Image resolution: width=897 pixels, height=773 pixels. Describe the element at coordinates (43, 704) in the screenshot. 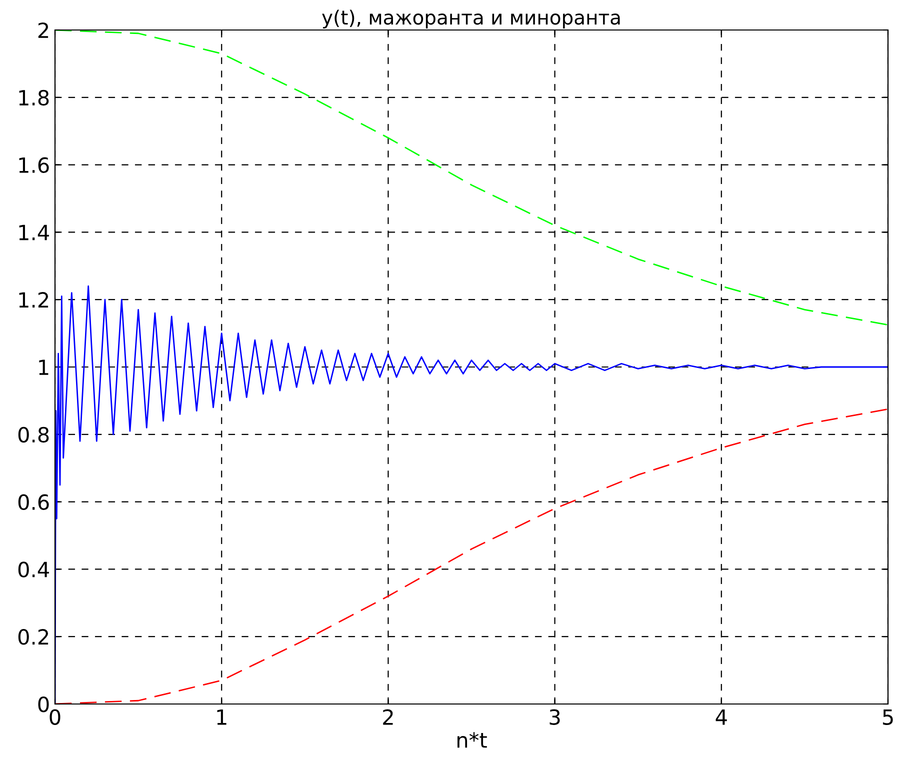

I see `y-tick-label: 0` at that location.